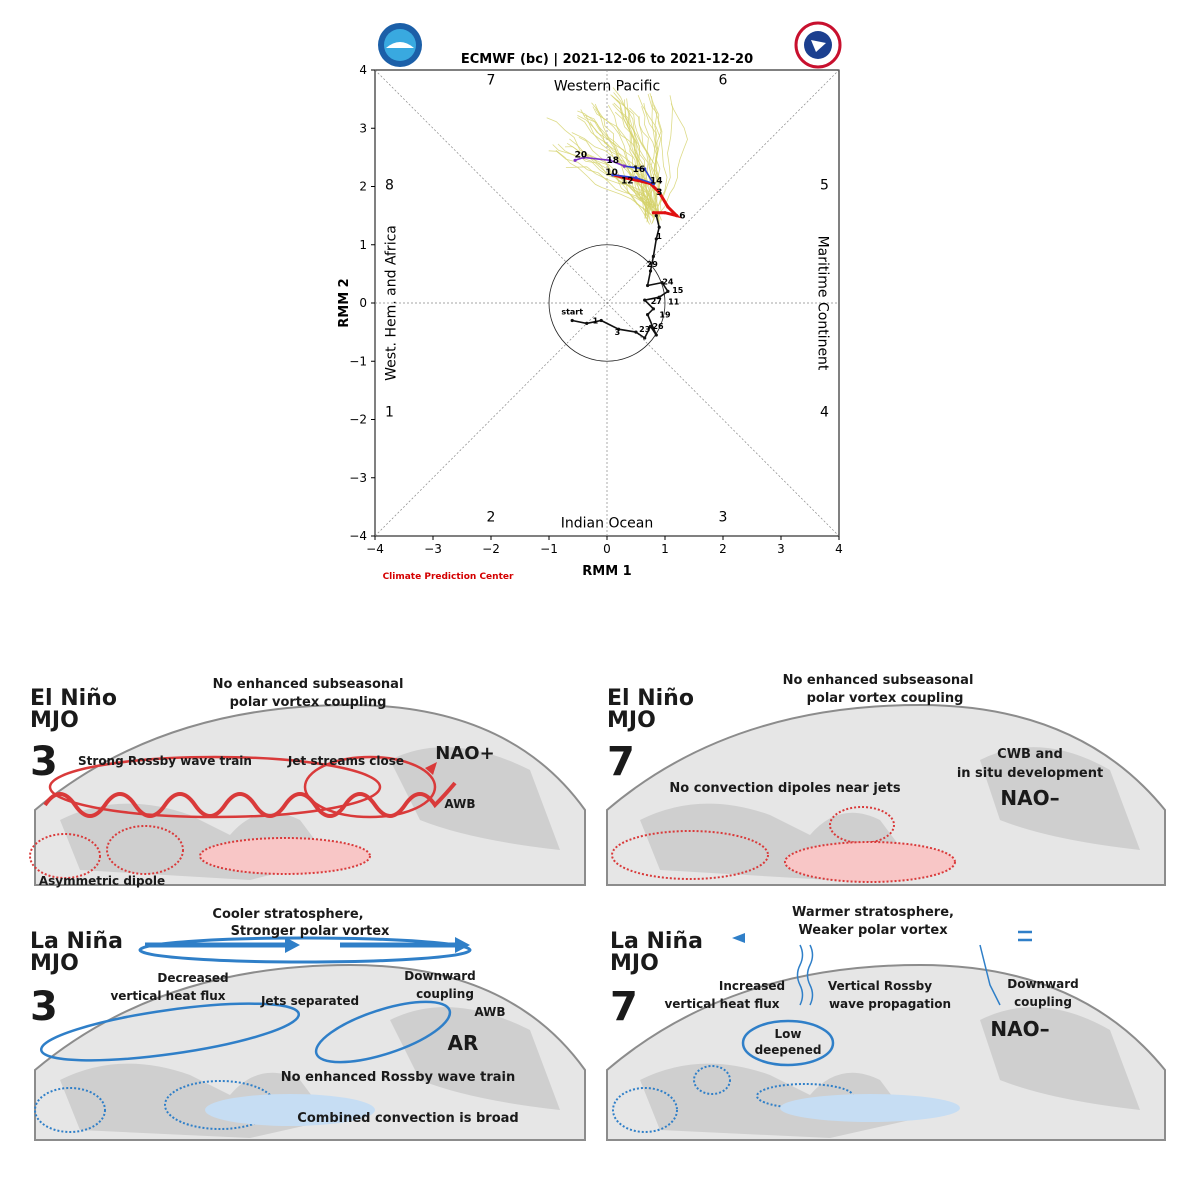  I want to click on annotation: in situ development, so click(1030, 773).